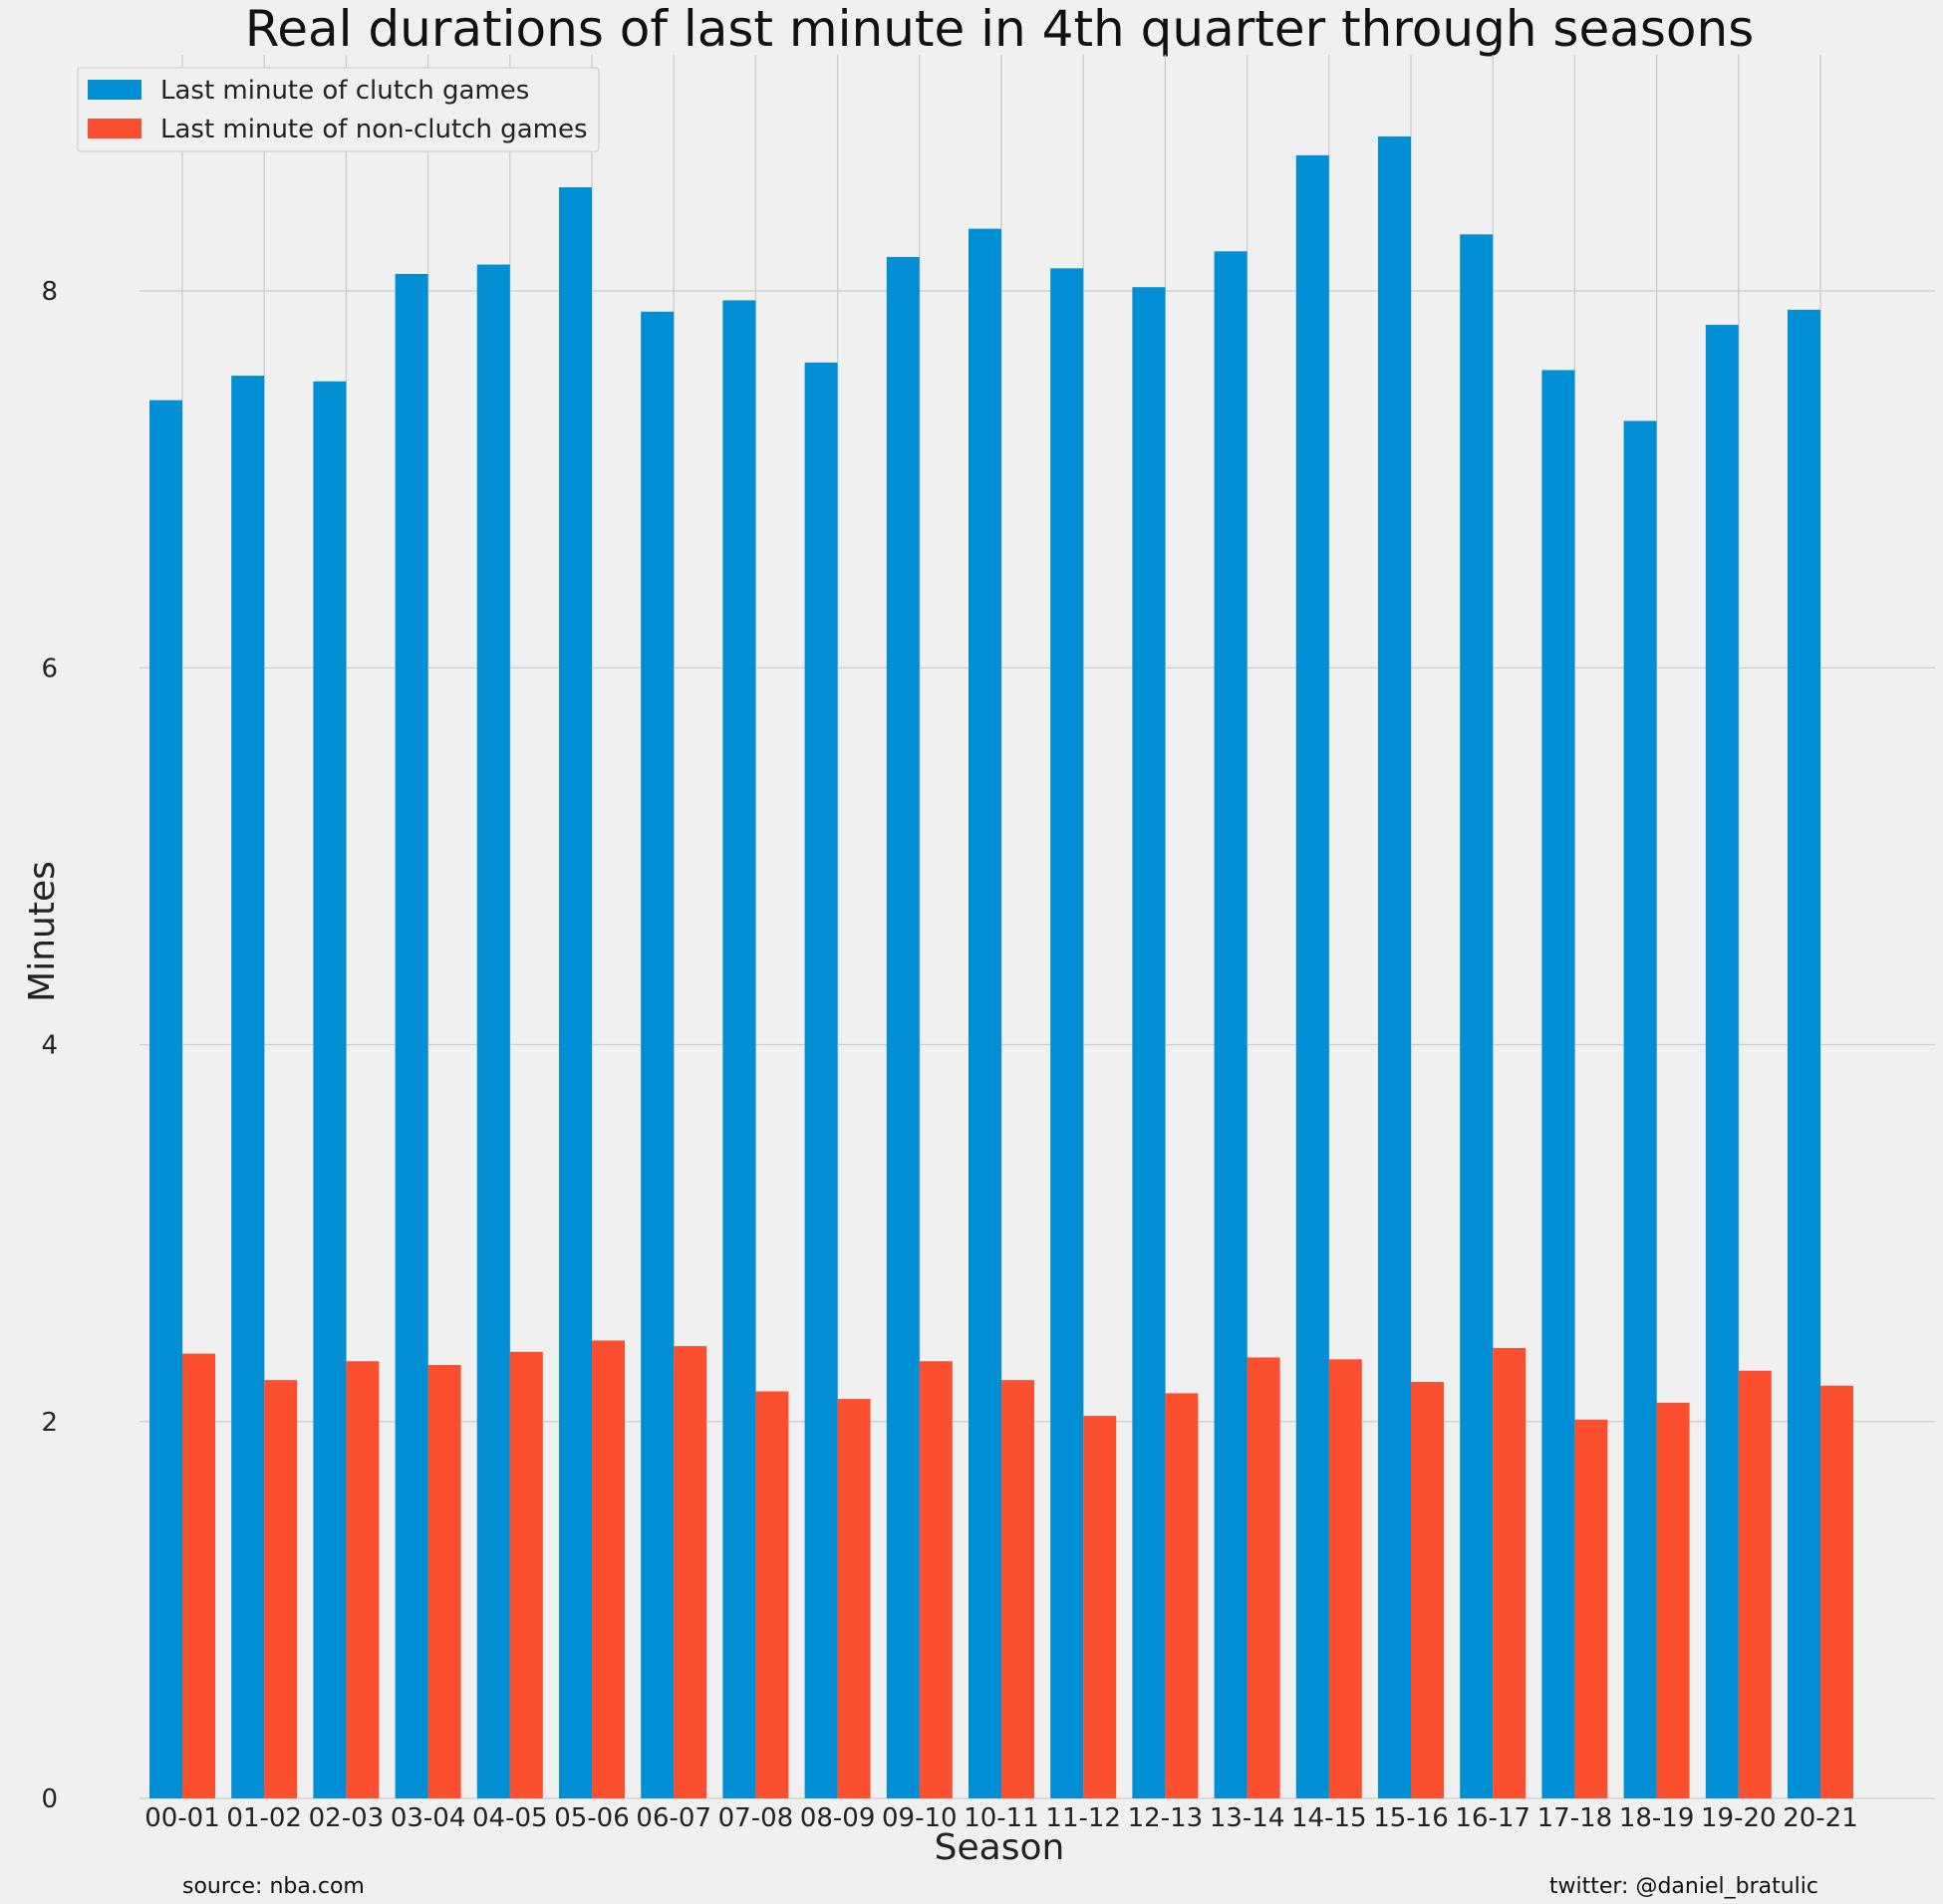  What do you see at coordinates (115, 90) in the screenshot?
I see `legend-swatch-clutch` at bounding box center [115, 90].